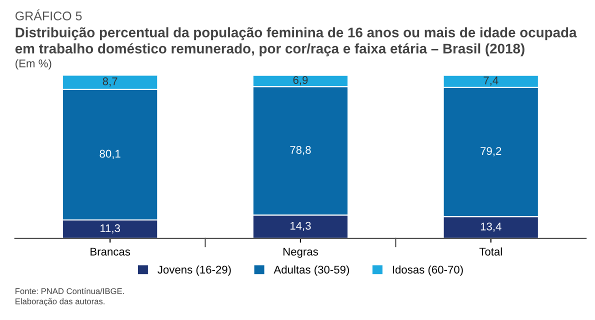  Describe the element at coordinates (49, 14) in the screenshot. I see `chart-title: GRÁFICO 5` at that location.